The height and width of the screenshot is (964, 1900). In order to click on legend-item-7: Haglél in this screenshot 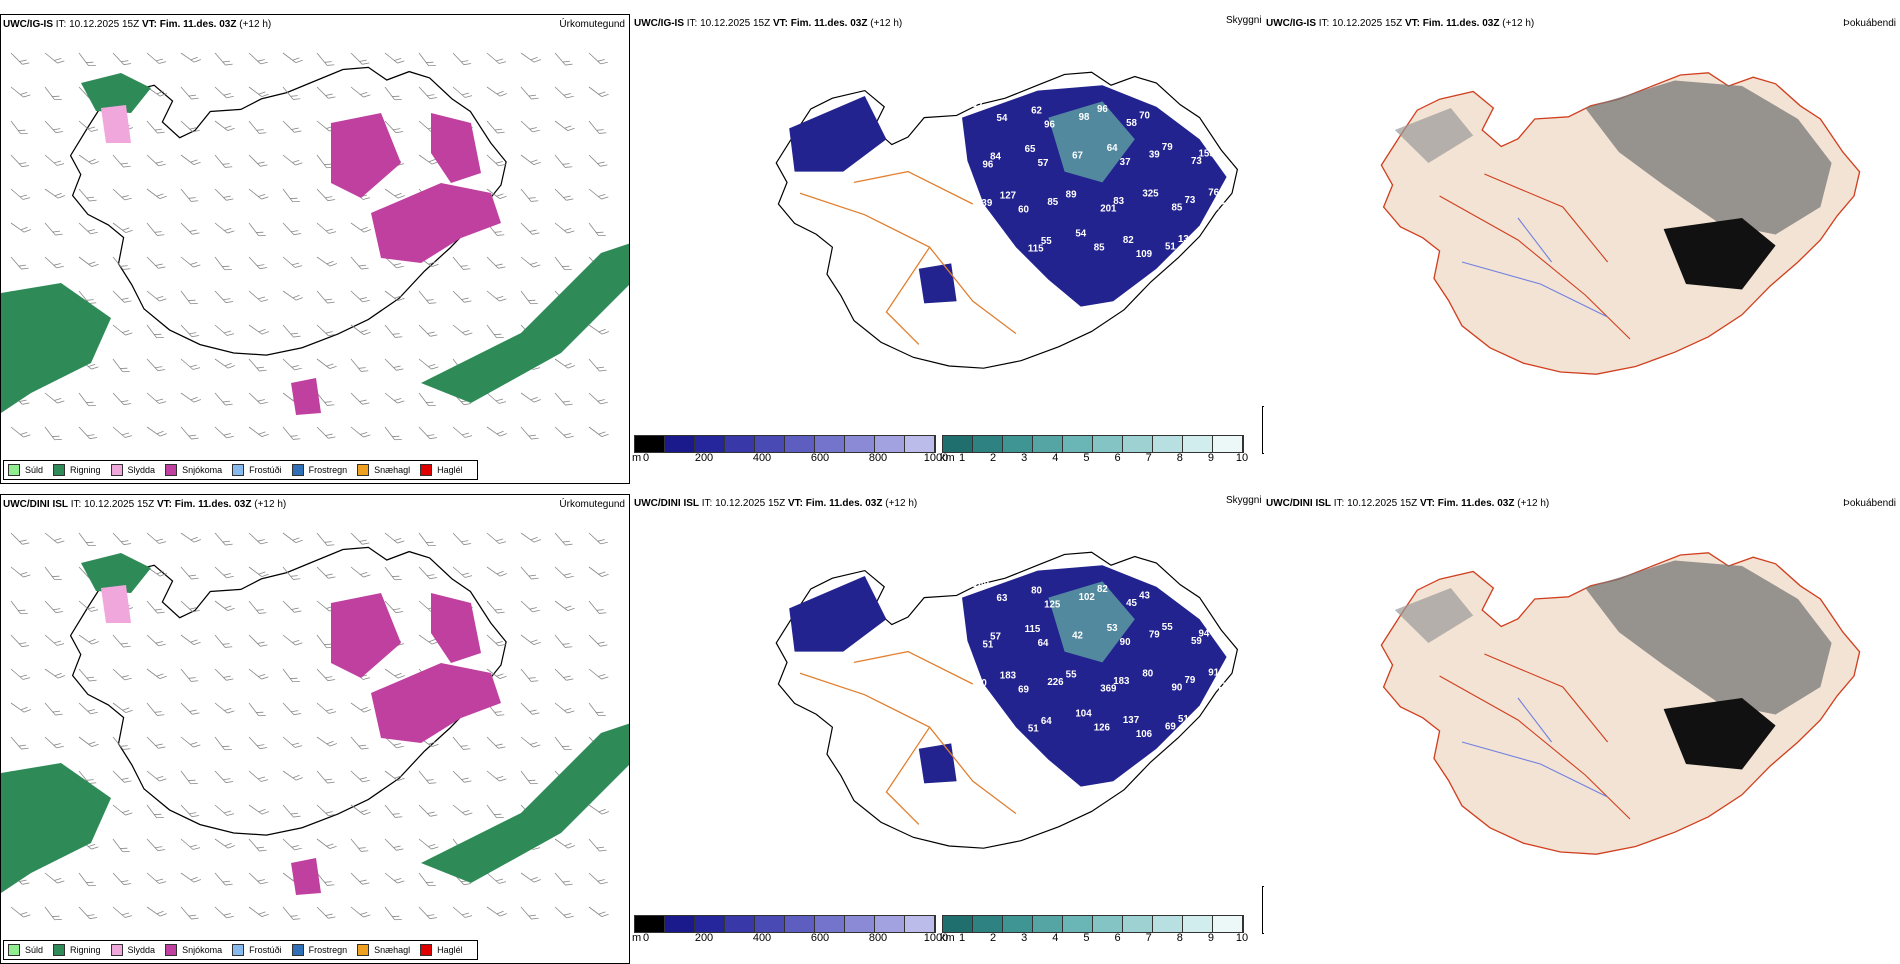, I will do `click(441, 470)`.